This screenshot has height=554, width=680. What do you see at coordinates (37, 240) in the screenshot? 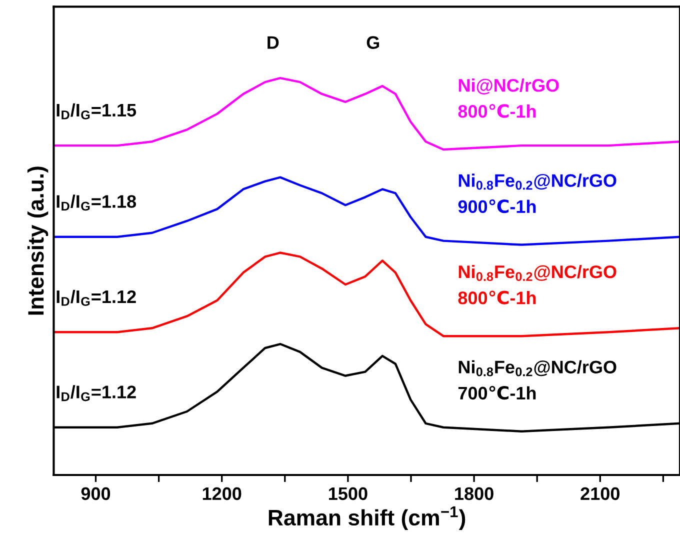
I see `y-axis-title: Intensity (a.u.)` at bounding box center [37, 240].